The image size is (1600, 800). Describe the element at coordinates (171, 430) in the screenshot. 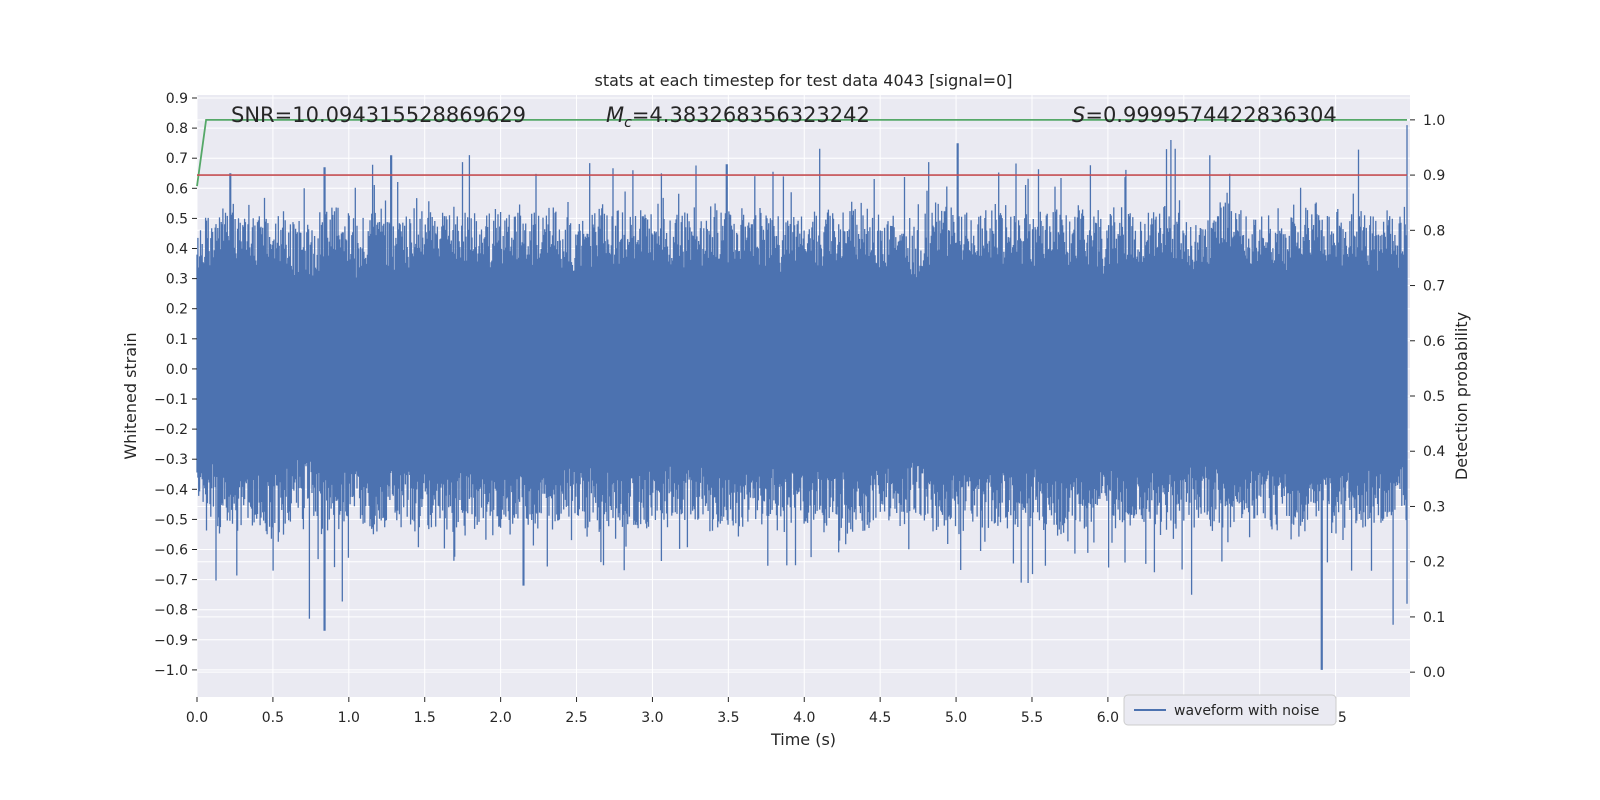

I see `left-y-tick-label: −0.2` at that location.